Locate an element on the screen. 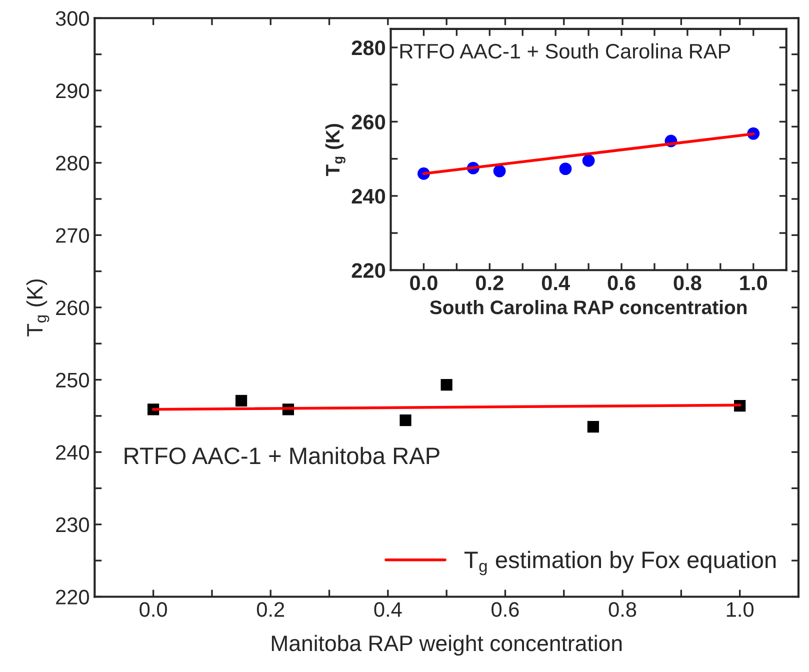  y-tick-label: 300 is located at coordinates (72, 18).